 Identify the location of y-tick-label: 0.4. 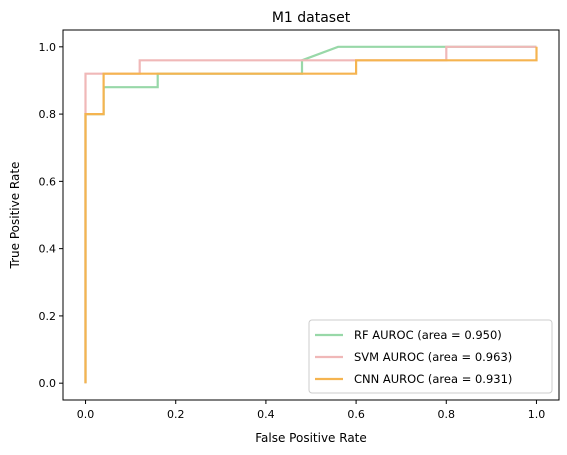
(48, 249).